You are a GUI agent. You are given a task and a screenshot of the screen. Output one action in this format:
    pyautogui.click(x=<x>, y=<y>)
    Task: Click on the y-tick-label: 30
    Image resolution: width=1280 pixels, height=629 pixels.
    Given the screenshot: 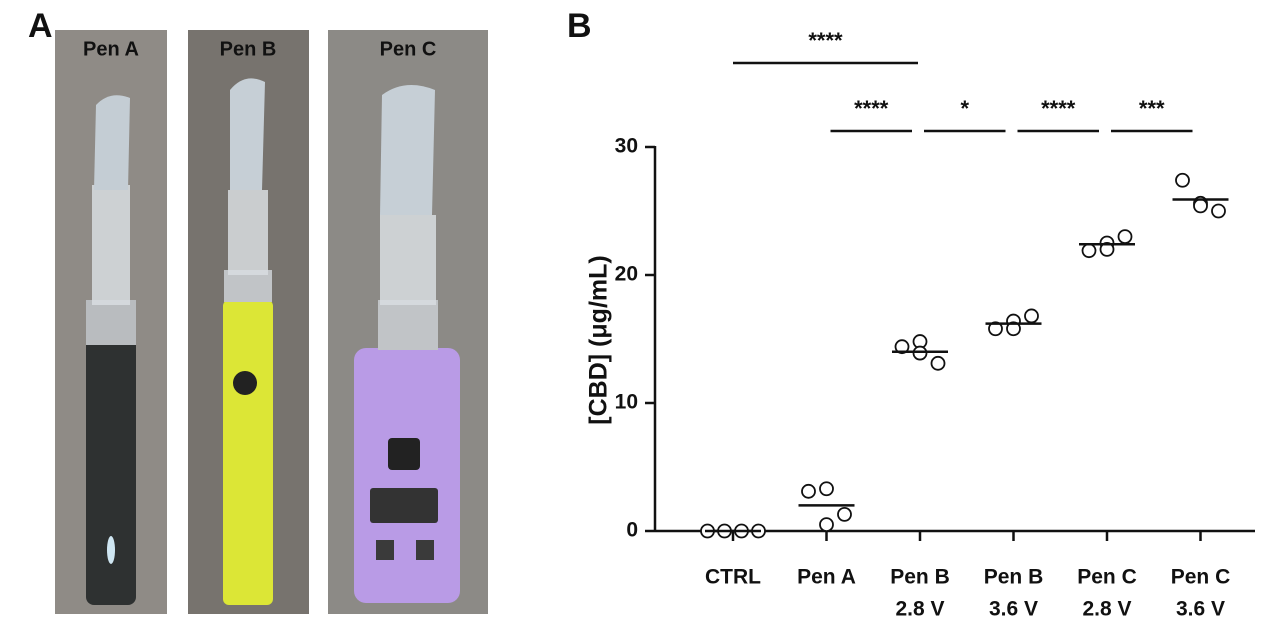 What is the action you would take?
    pyautogui.click(x=626, y=146)
    